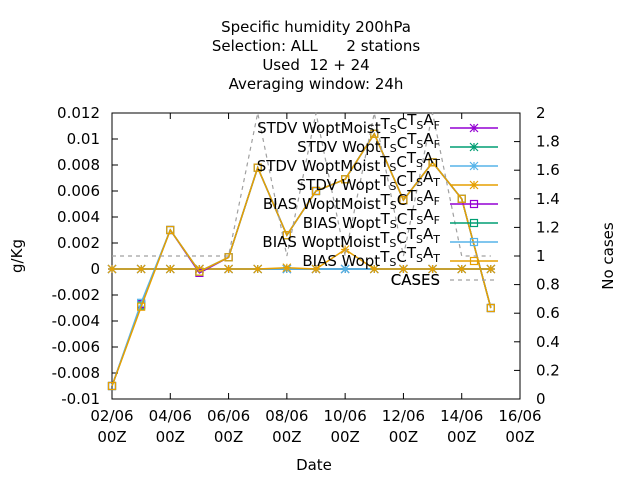 The image size is (640, 480). I want to click on x-tick-label: 14/06, so click(461, 416).